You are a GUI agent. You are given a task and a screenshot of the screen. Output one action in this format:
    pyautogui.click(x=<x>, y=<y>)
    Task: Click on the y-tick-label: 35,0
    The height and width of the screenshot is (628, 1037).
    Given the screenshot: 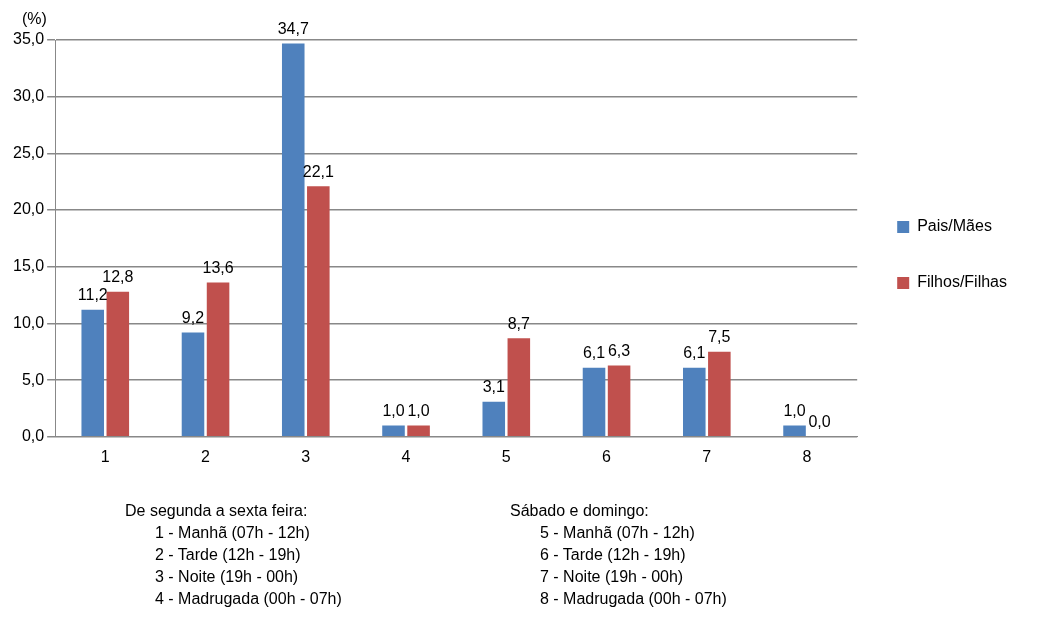 What is the action you would take?
    pyautogui.click(x=29, y=39)
    